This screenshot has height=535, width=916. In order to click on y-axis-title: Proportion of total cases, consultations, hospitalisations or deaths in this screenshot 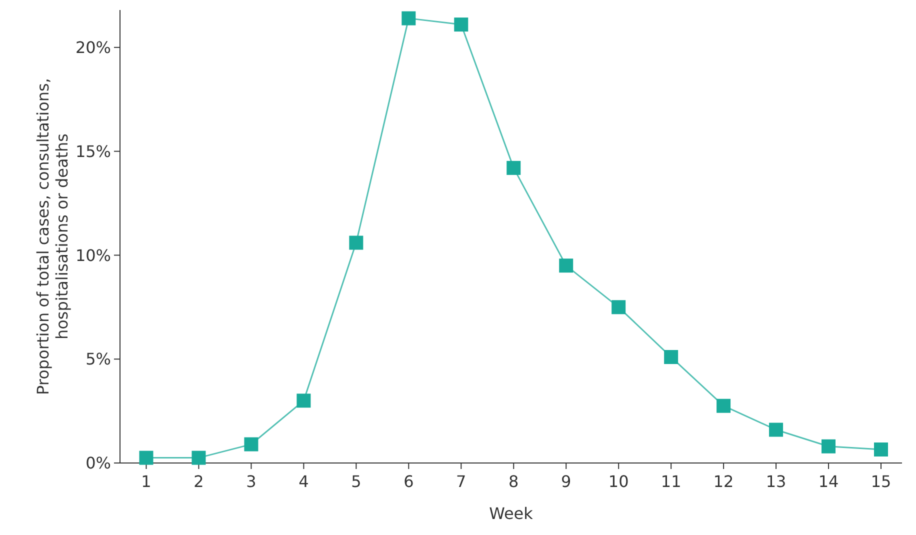, I will do `click(52, 236)`.